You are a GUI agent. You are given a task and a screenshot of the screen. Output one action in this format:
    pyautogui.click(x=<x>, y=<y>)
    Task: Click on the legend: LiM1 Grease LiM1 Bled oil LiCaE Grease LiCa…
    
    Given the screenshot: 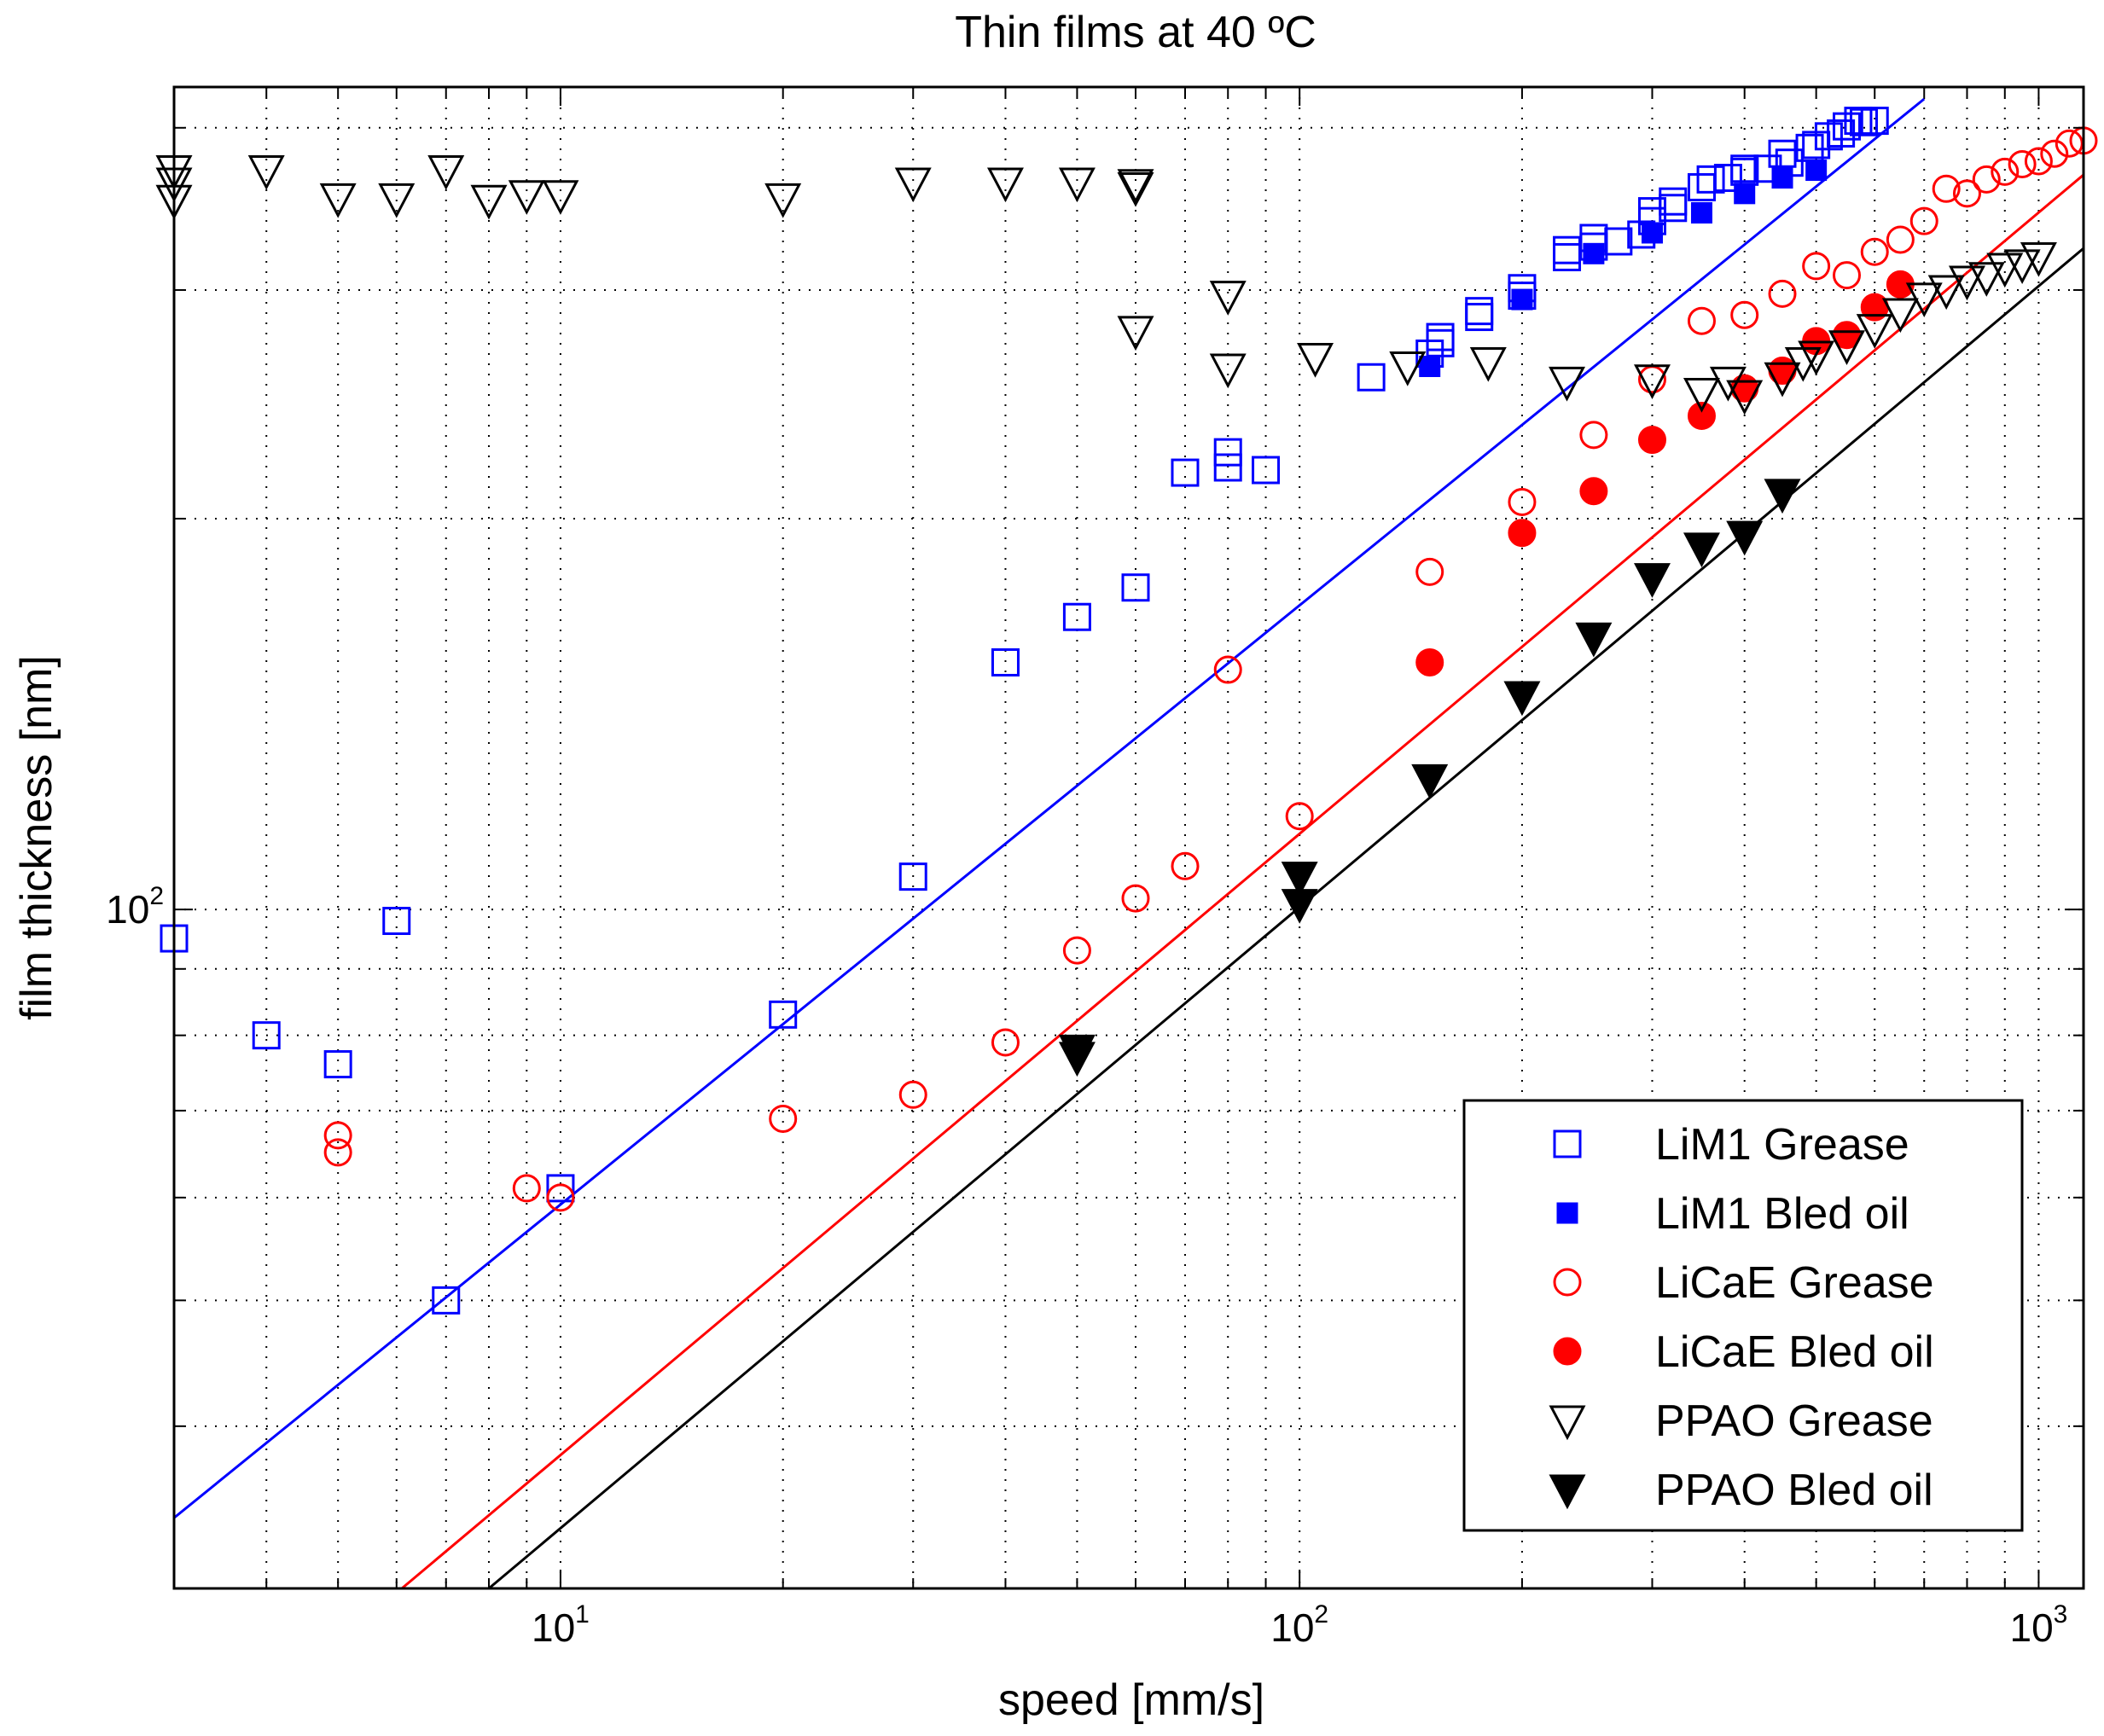 What is the action you would take?
    pyautogui.click(x=1743, y=1315)
    